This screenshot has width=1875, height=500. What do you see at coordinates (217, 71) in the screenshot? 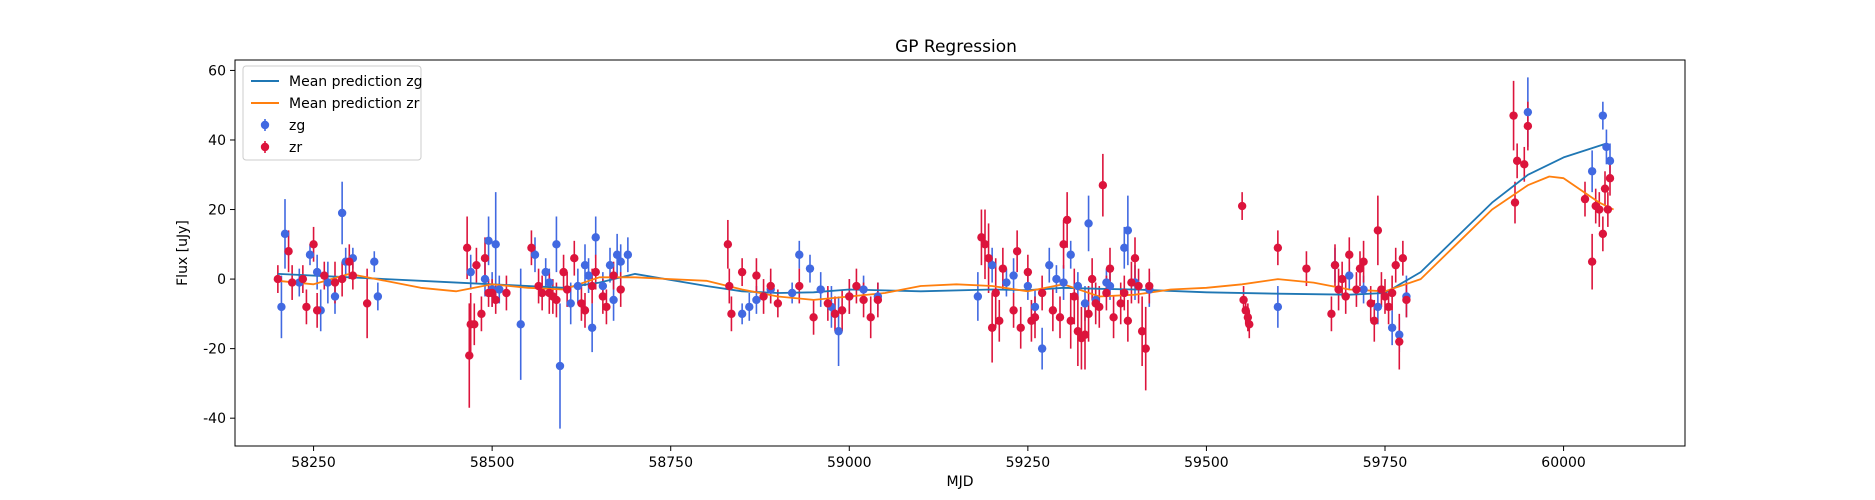
I see `y-tick-label: 60` at bounding box center [217, 71].